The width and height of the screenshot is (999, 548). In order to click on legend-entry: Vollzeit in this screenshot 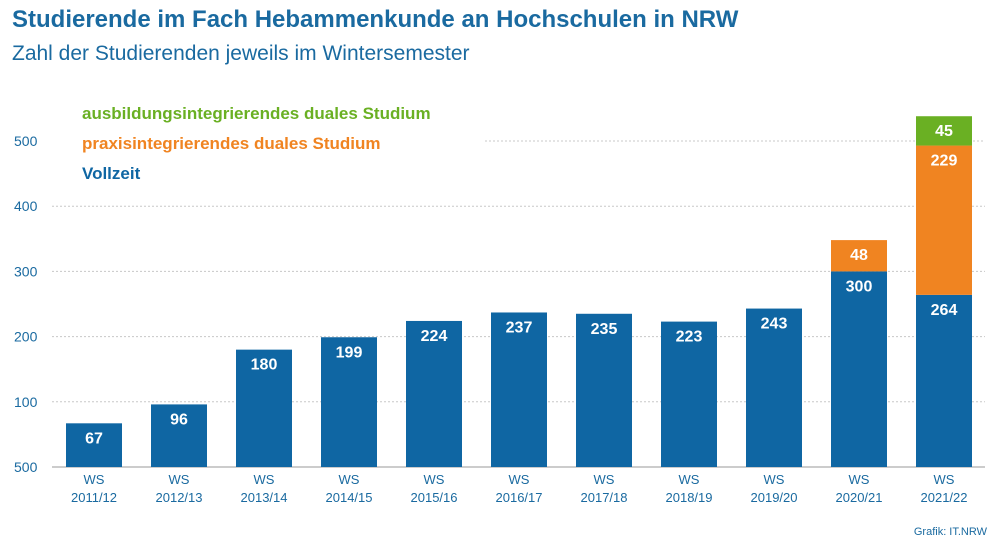, I will do `click(111, 173)`.